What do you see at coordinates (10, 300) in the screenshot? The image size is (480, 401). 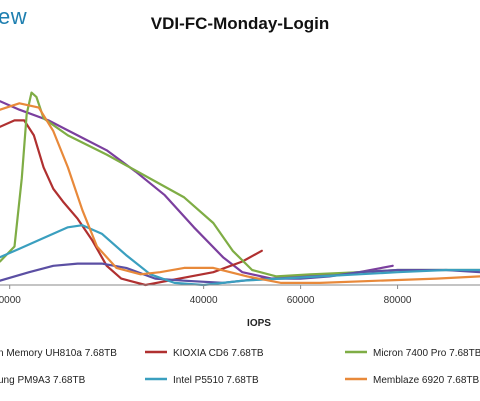 I see `x-tick-label: 0000` at bounding box center [10, 300].